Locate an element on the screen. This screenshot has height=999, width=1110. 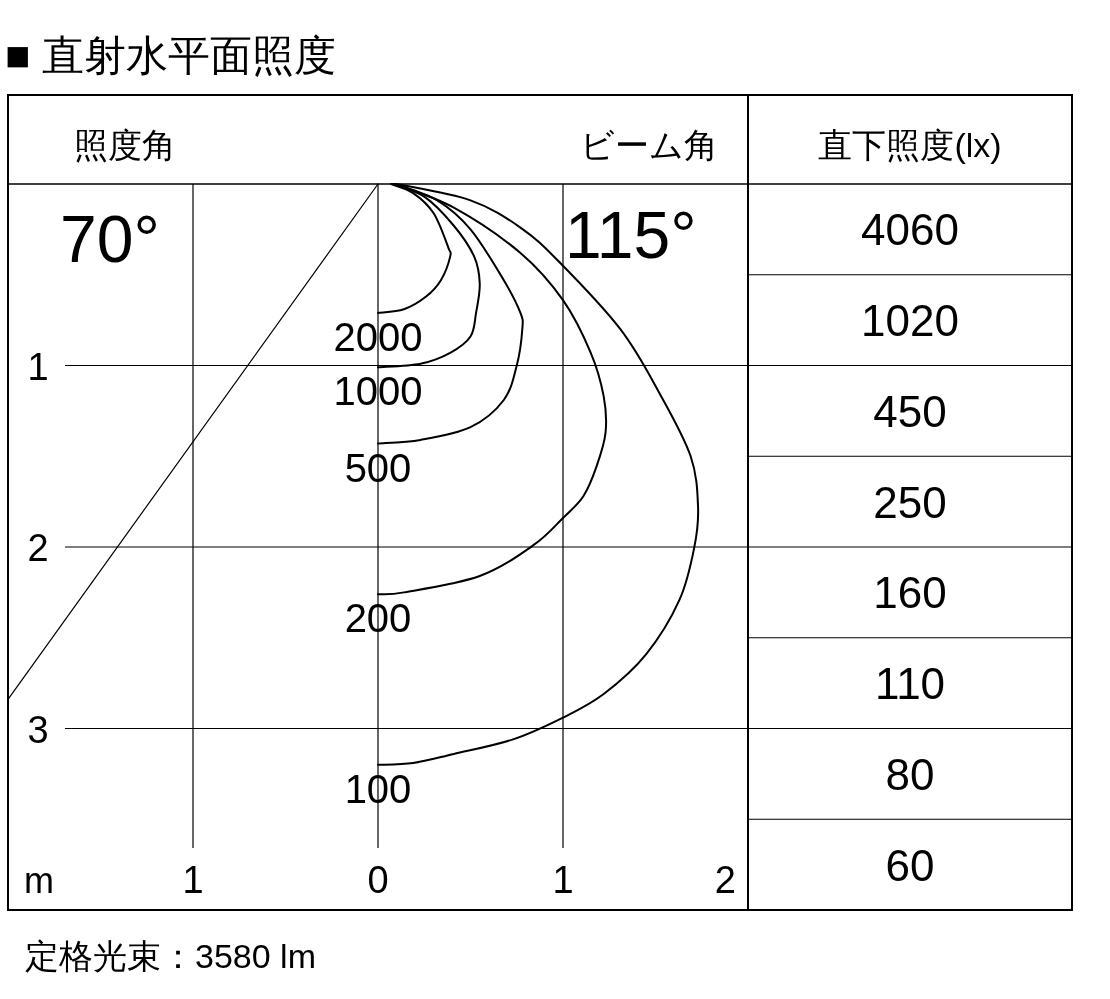
text: 直下照度(lx) is located at coordinates (910, 145).